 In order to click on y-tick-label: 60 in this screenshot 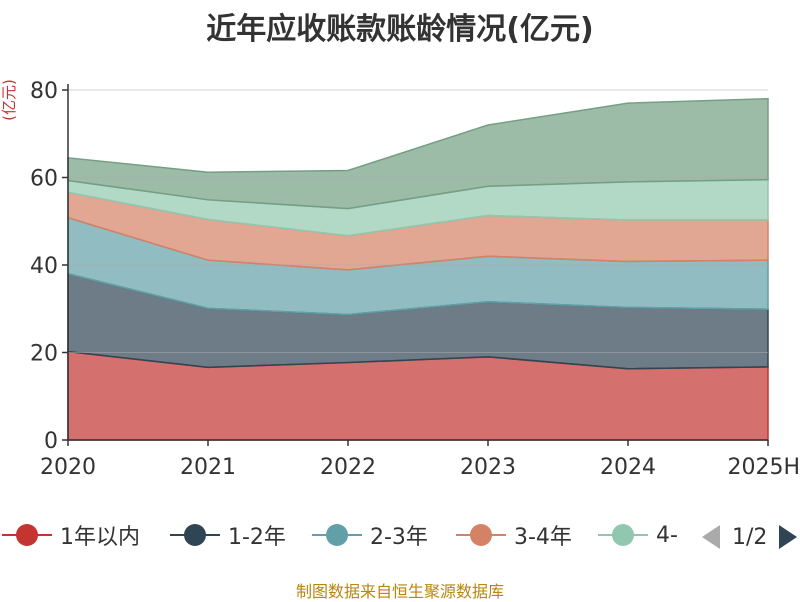, I will do `click(44, 179)`.